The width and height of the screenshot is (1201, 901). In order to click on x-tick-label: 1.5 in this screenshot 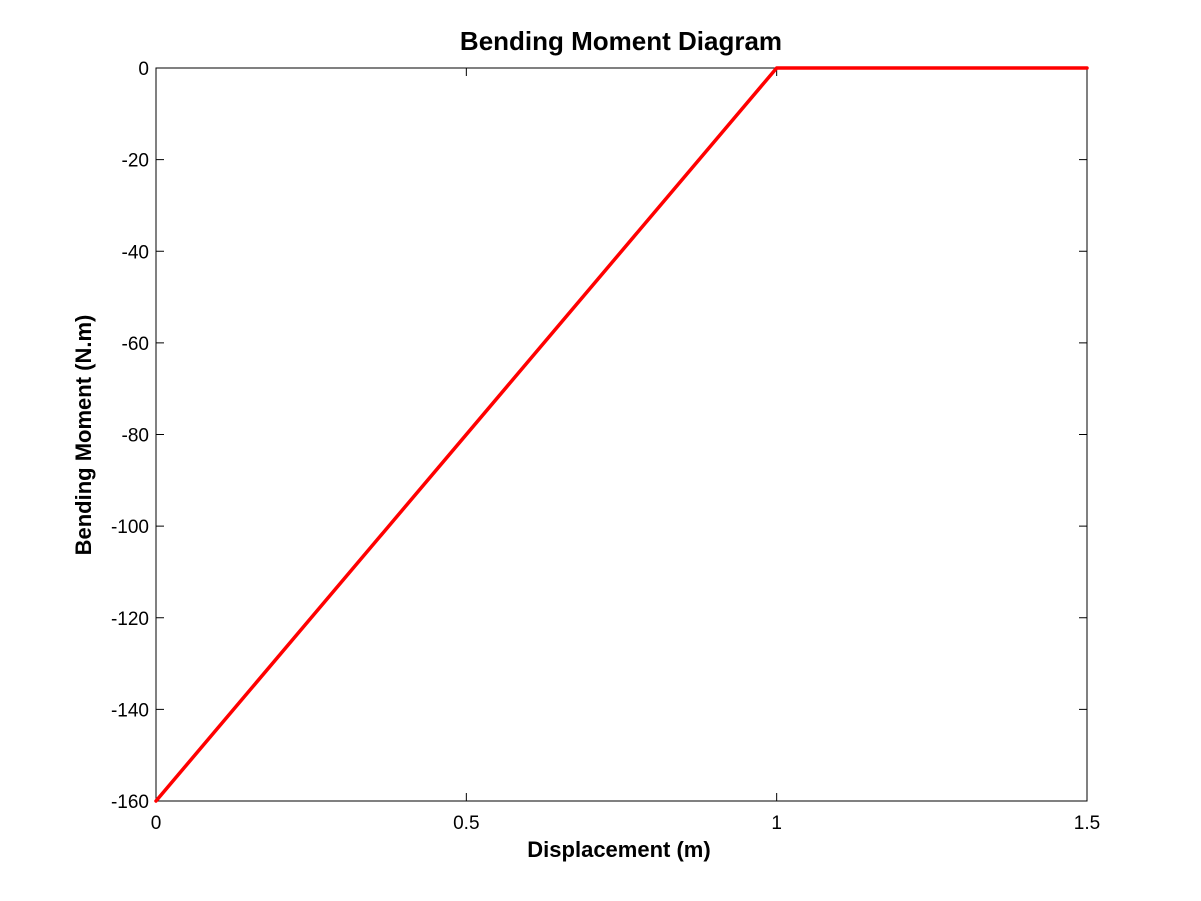, I will do `click(1087, 823)`.